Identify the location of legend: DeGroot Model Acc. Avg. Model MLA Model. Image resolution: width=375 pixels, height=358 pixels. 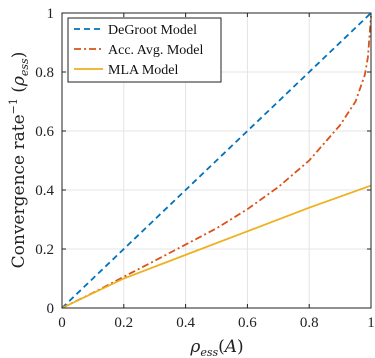
(144, 50).